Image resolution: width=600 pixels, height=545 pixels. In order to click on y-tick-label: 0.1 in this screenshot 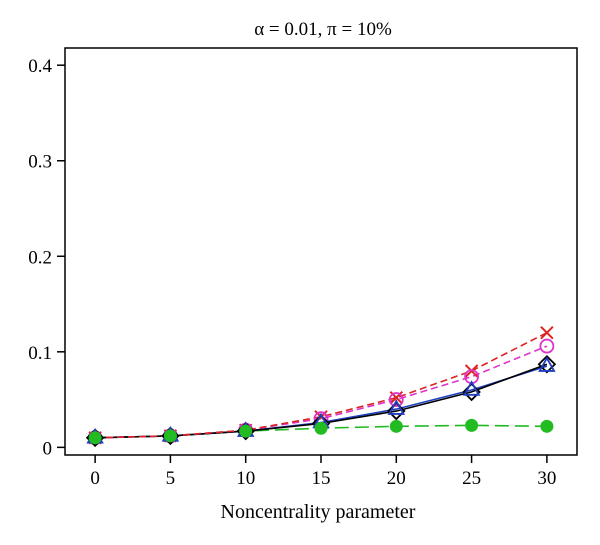, I will do `click(40, 353)`.